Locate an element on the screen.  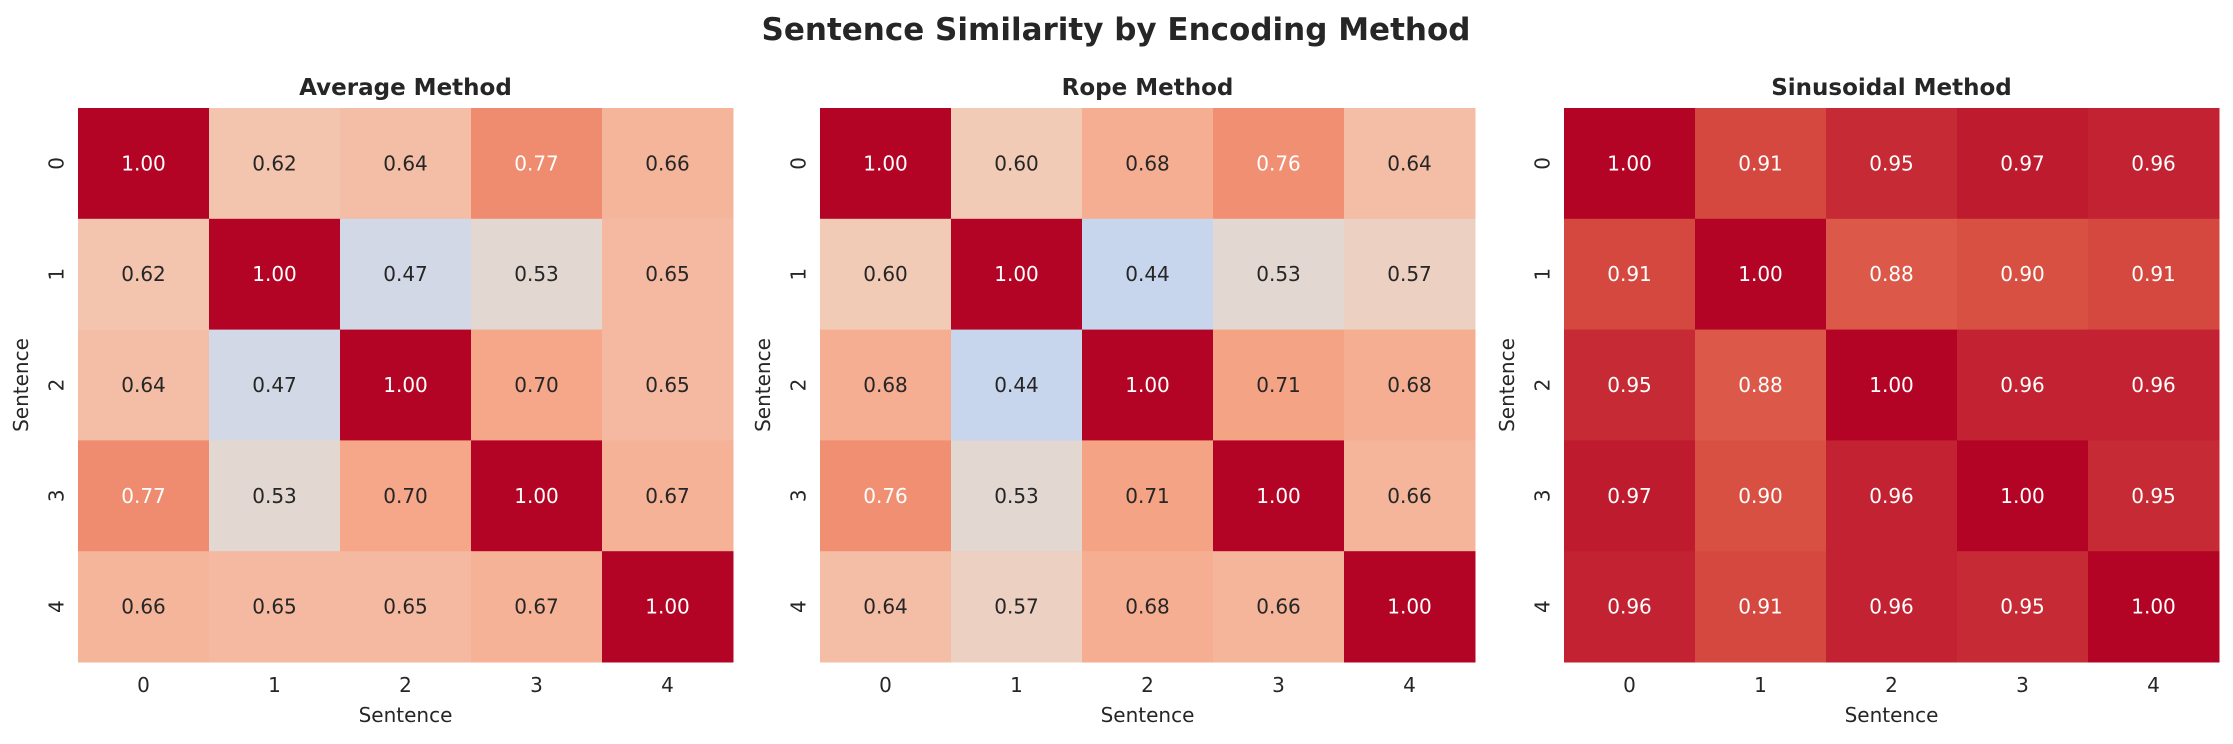
cell-annotation: 0.67 is located at coordinates (667, 496).